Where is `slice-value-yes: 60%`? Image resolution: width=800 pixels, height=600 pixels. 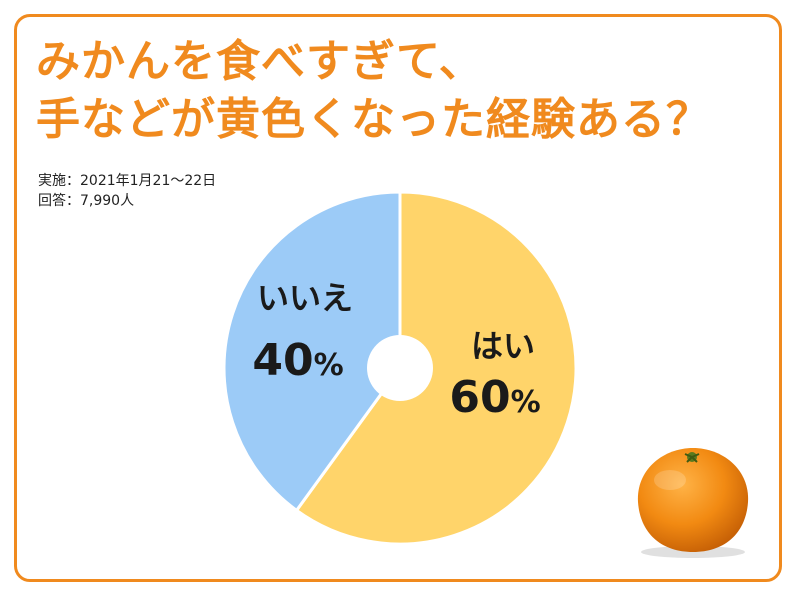 slice-value-yes: 60% is located at coordinates (494, 397).